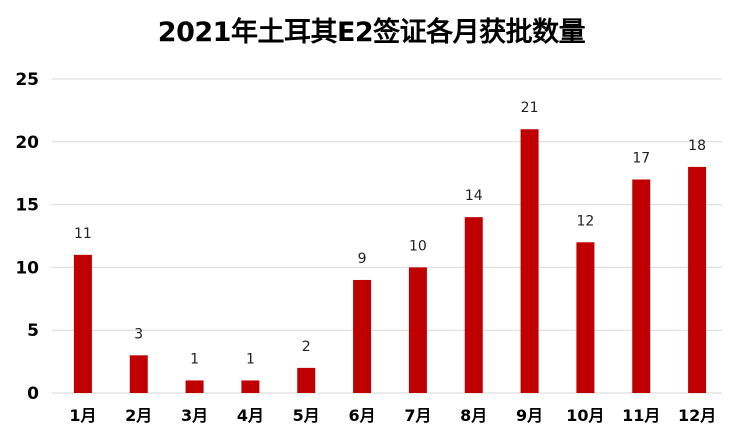 The width and height of the screenshot is (743, 444). Describe the element at coordinates (641, 158) in the screenshot. I see `data-label: 17` at that location.